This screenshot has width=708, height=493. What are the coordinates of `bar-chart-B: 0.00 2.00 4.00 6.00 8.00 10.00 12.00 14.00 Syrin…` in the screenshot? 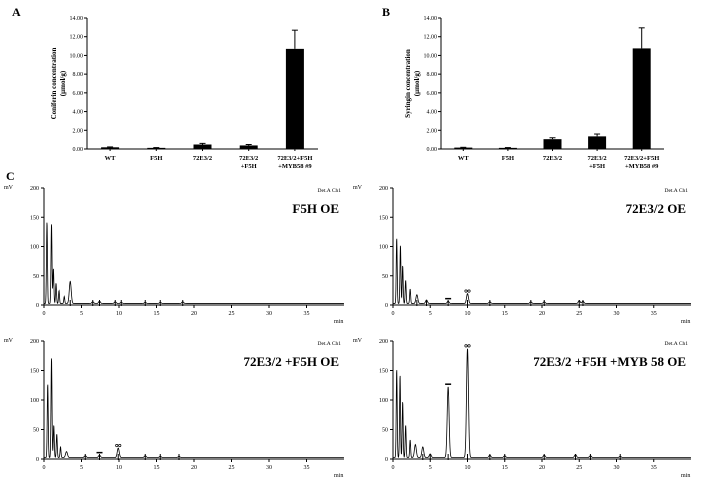 It's located at (534, 93).